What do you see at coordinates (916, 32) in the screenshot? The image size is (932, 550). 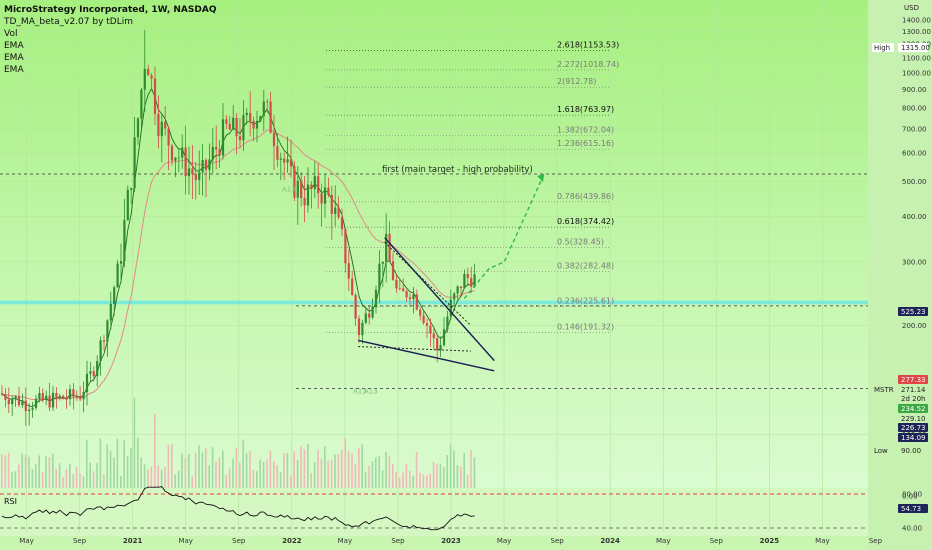 I see `price-axis-tick: 1300.00` at bounding box center [916, 32].